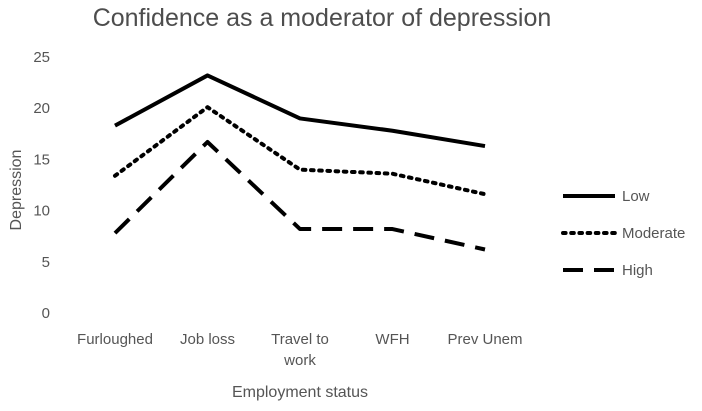  What do you see at coordinates (46, 313) in the screenshot?
I see `y-tick-label: 0` at bounding box center [46, 313].